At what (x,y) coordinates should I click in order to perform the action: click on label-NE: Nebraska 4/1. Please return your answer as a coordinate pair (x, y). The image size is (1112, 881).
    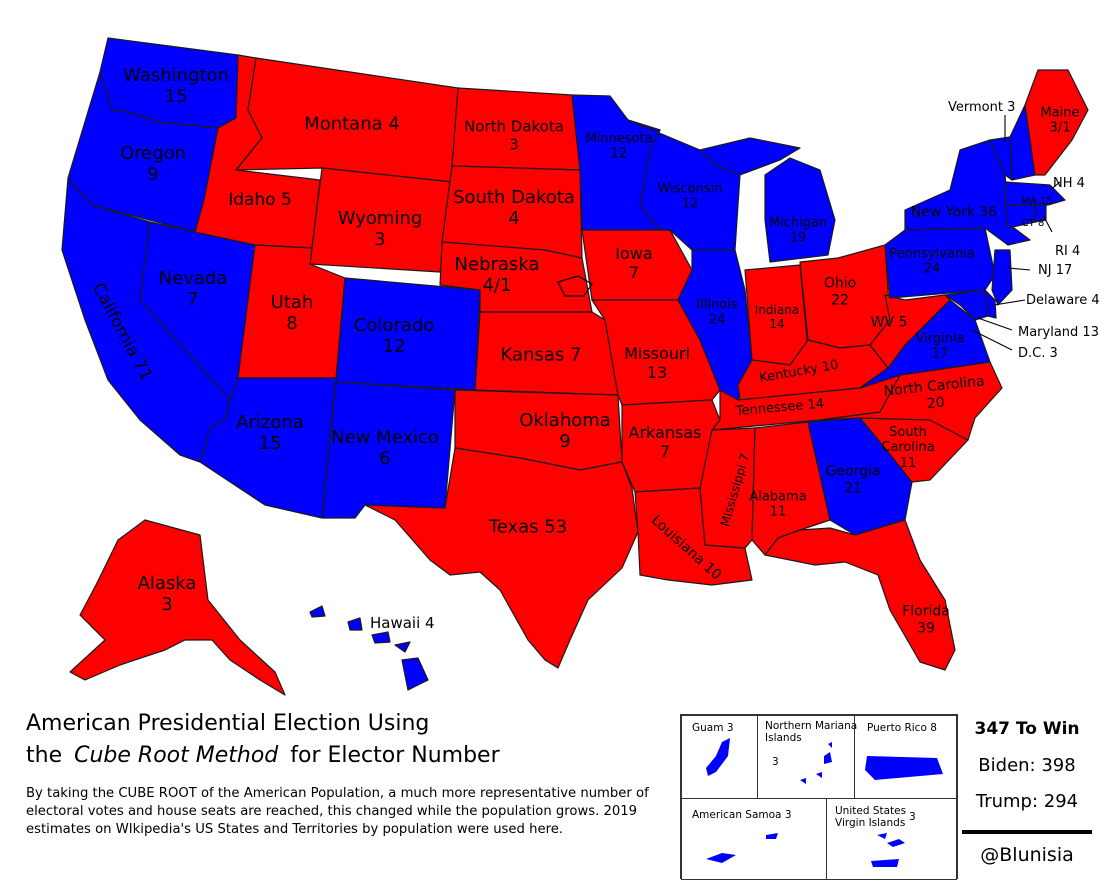
    Looking at the image, I should click on (497, 274).